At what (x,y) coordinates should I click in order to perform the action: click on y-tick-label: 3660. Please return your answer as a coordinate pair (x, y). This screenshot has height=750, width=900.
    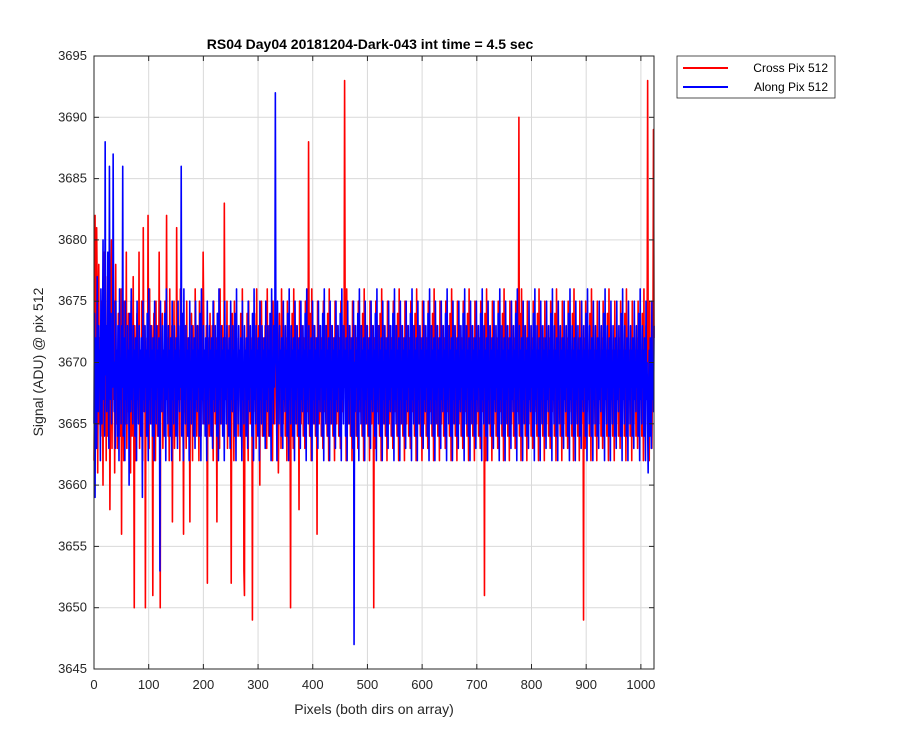
    Looking at the image, I should click on (72, 484).